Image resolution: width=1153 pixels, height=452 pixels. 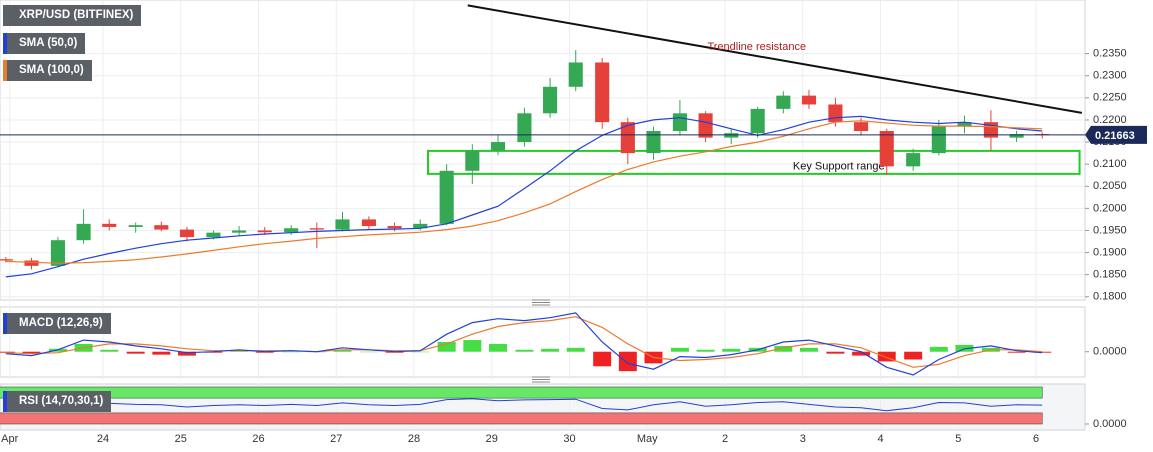 What do you see at coordinates (9, 439) in the screenshot?
I see `x-tick-label: Apr` at bounding box center [9, 439].